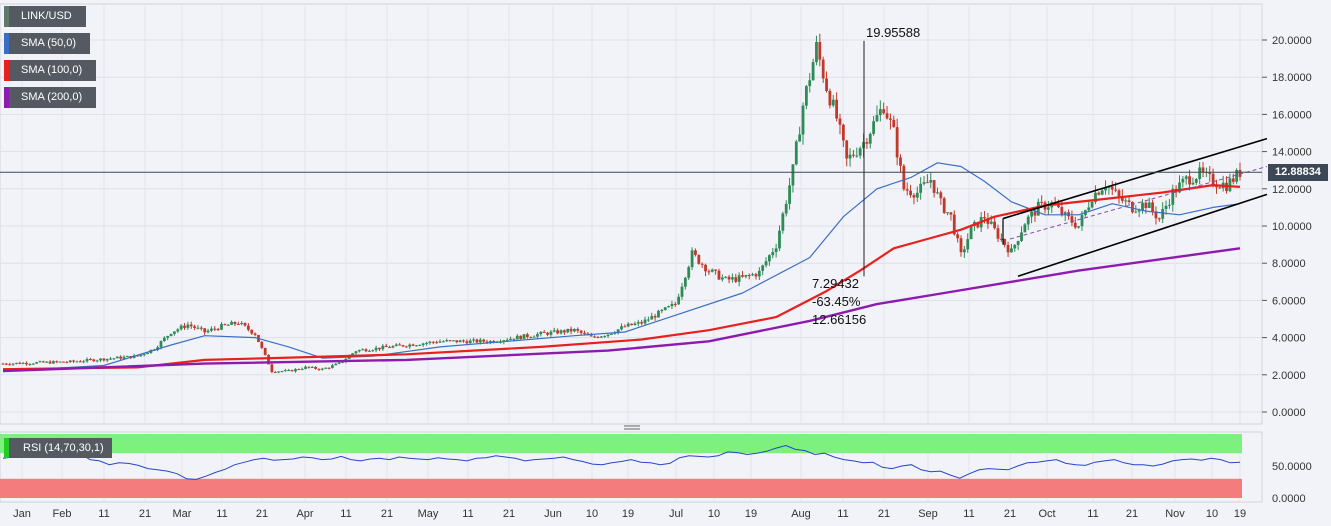 This screenshot has width=1331, height=526. What do you see at coordinates (47, 43) in the screenshot?
I see `legend-sma50: SMA (50,0)` at bounding box center [47, 43].